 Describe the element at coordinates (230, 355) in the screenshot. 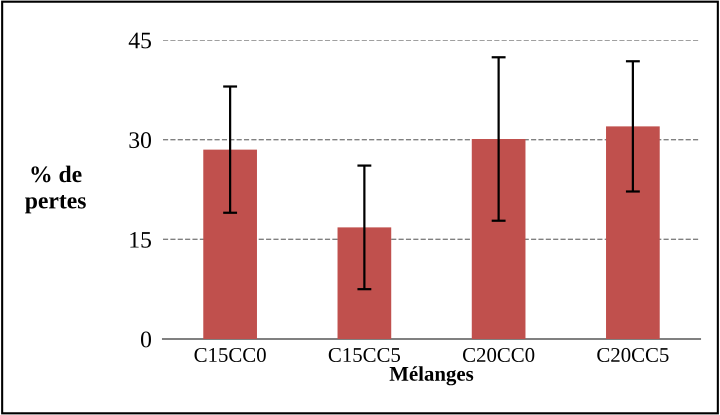

I see `x-tick-label: C15CC0` at that location.